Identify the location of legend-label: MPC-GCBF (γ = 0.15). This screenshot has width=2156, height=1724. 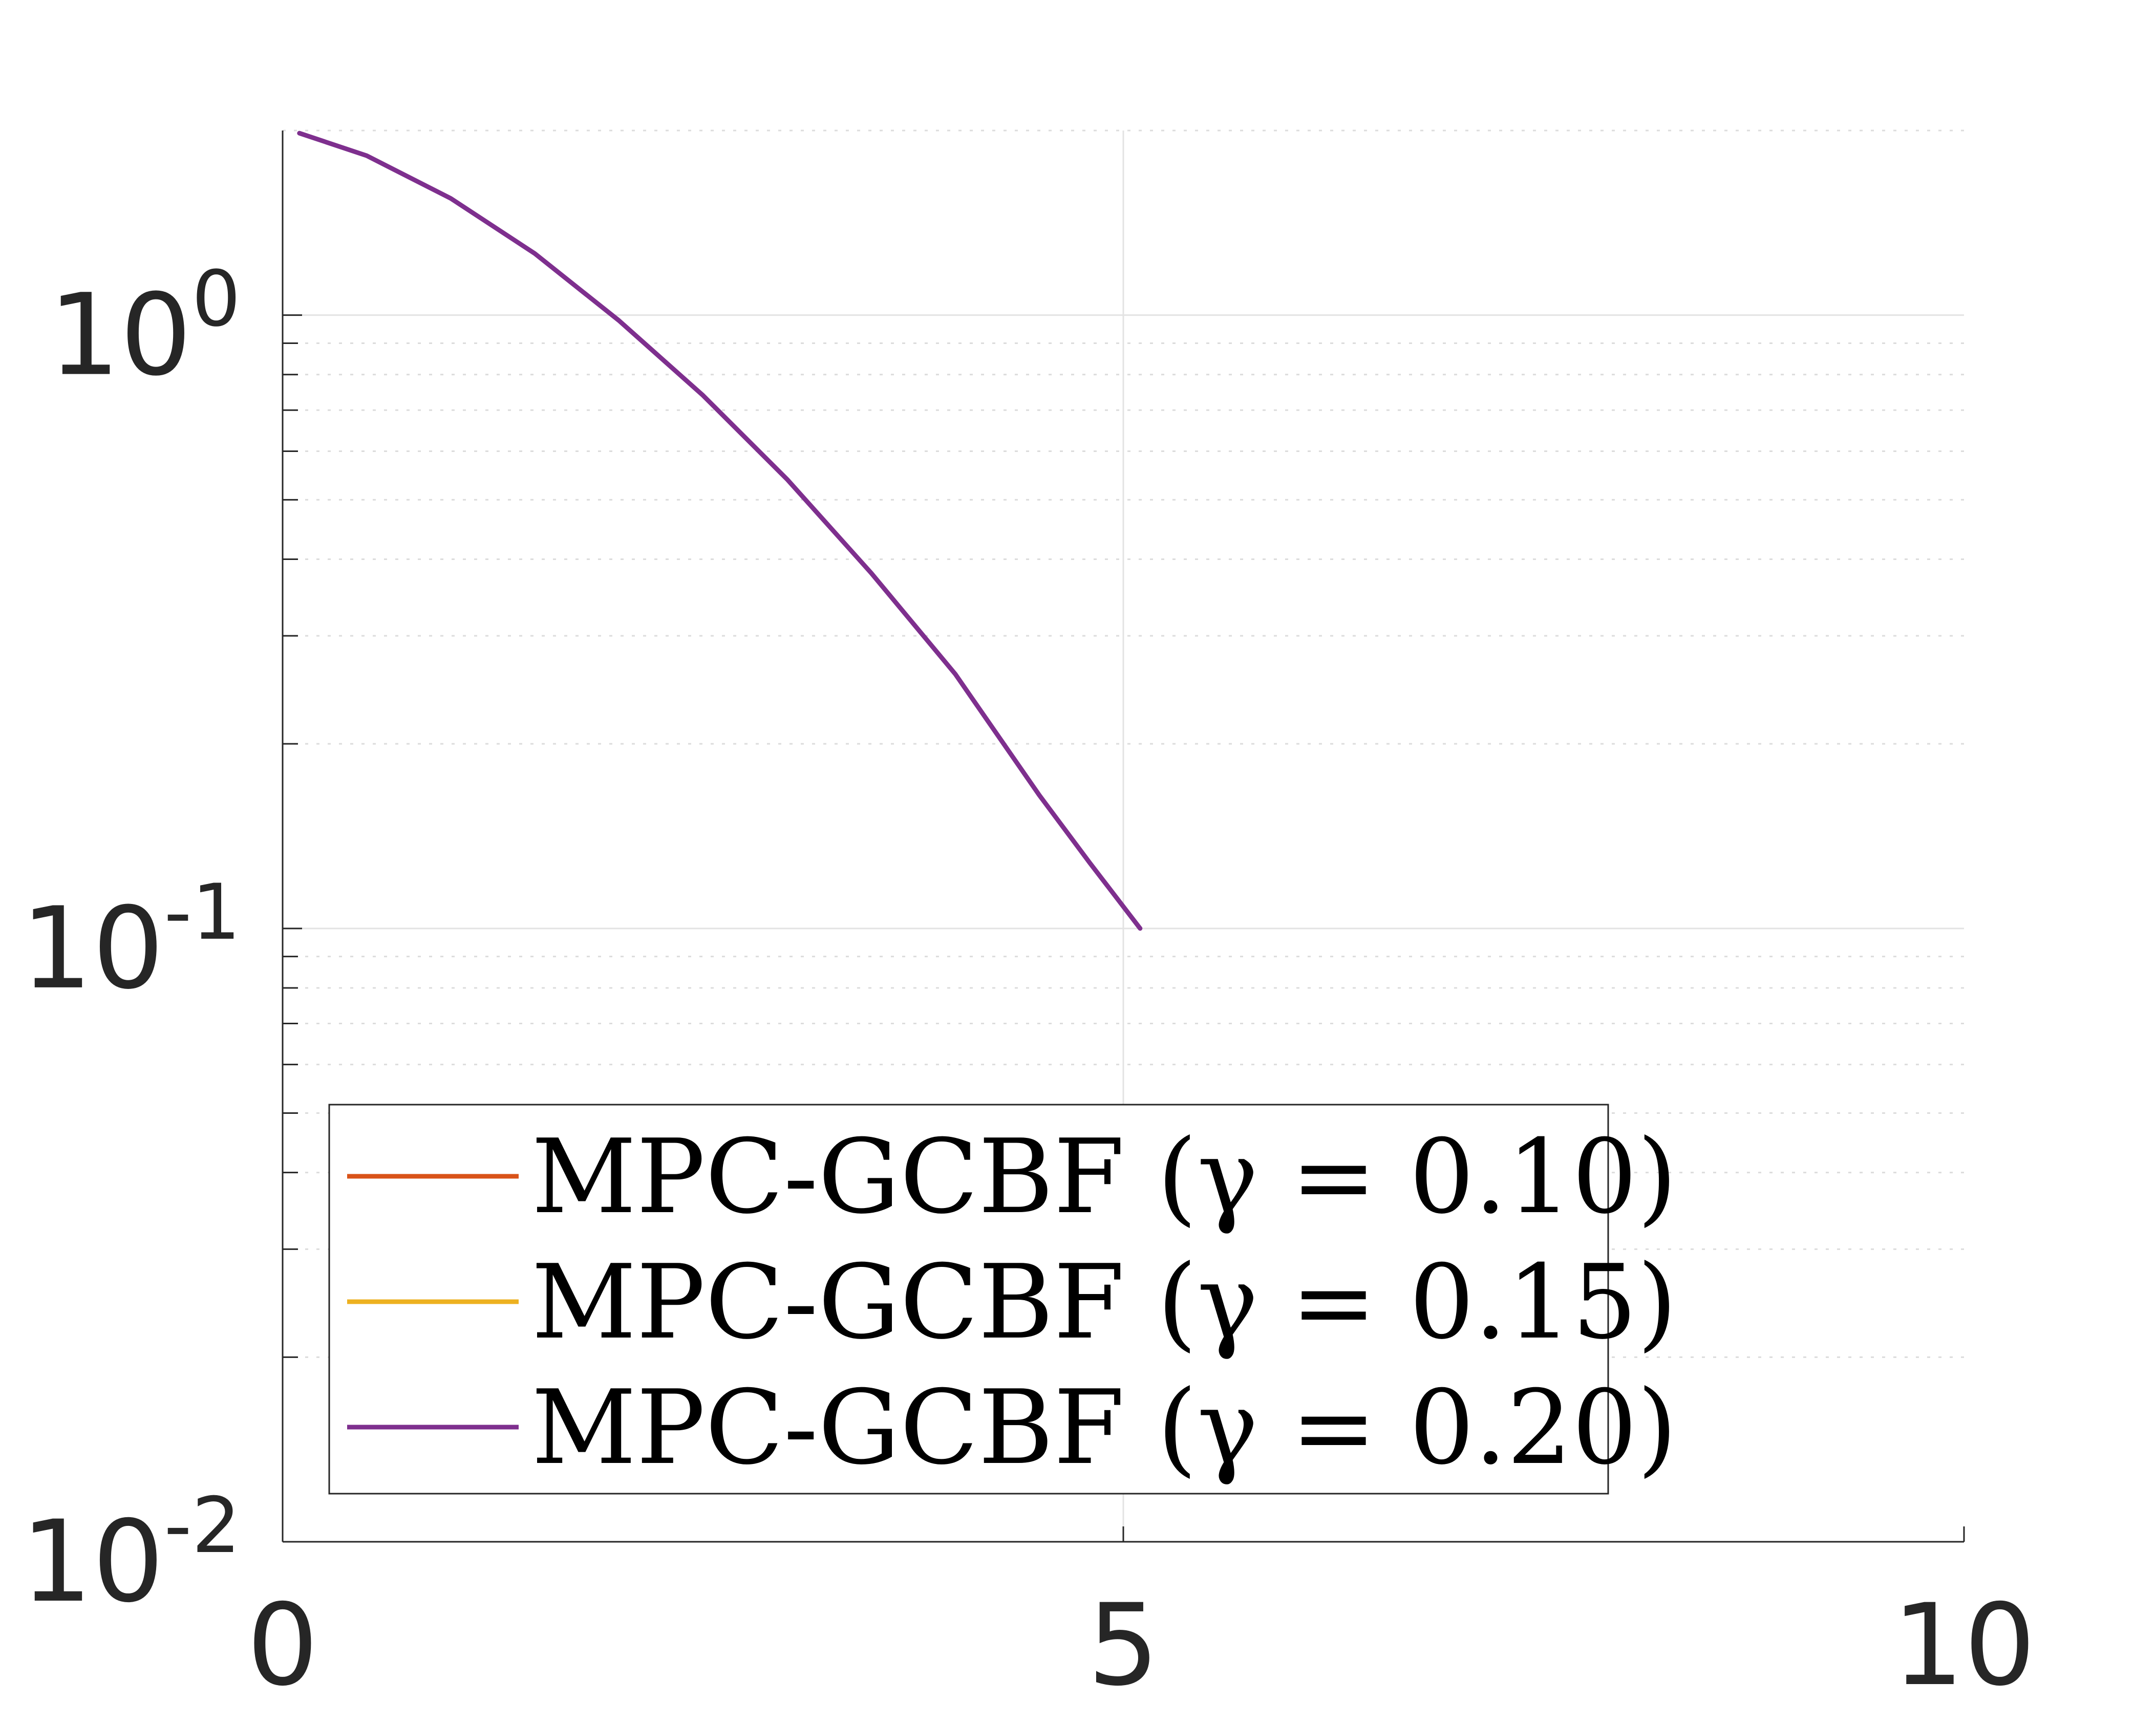
(1104, 1302).